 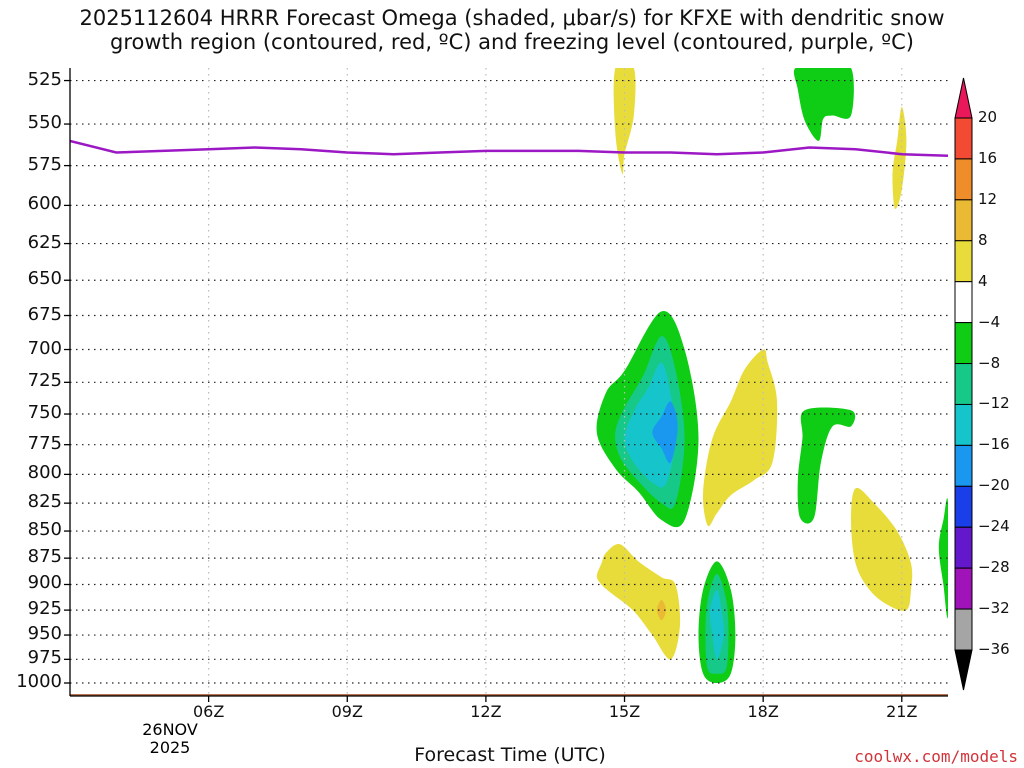 I want to click on y-tick-label: 575, so click(x=44, y=164).